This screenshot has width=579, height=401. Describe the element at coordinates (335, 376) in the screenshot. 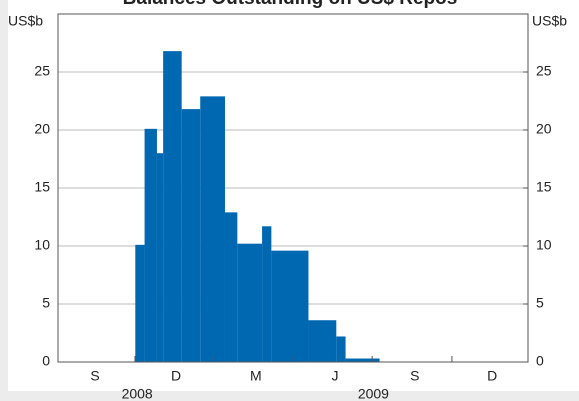

I see `x-tick-label: J` at that location.